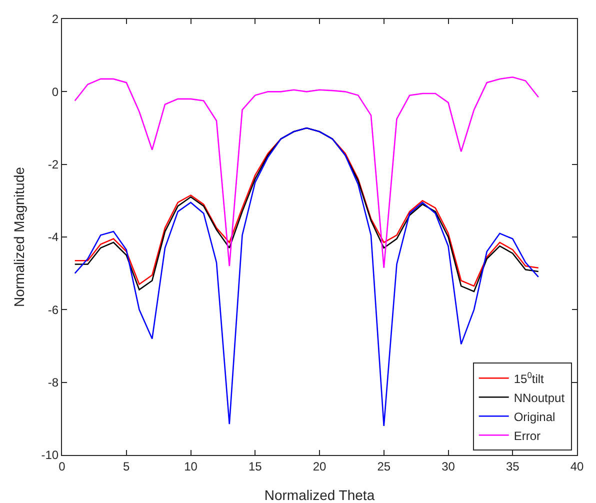 The image size is (596, 503). I want to click on legend-label: NNoutput, so click(540, 397).